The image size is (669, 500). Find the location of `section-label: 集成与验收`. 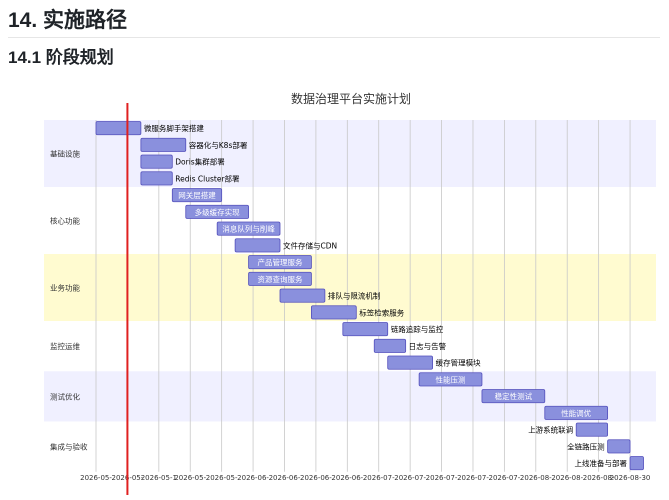

section-label: 集成与验收 is located at coordinates (69, 447).